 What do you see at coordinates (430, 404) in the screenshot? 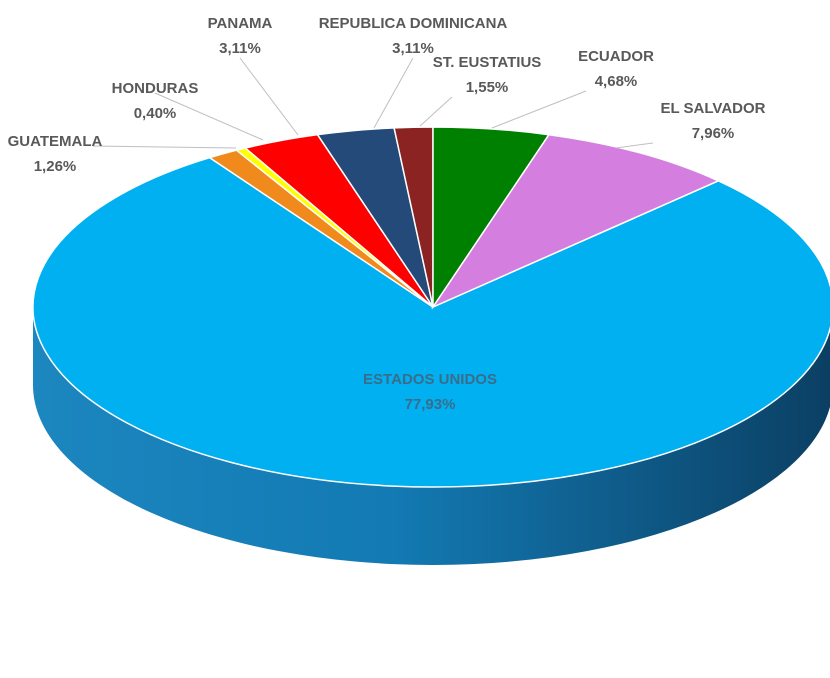
I see `label-value-estados-unidos: 77,93%` at bounding box center [430, 404].